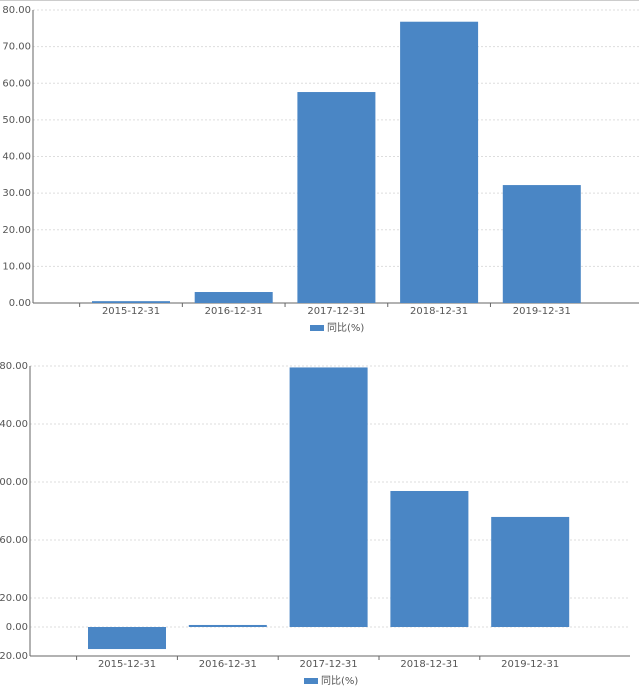 This screenshot has width=639, height=690. I want to click on y-tick-label: 70.00, so click(16, 47).